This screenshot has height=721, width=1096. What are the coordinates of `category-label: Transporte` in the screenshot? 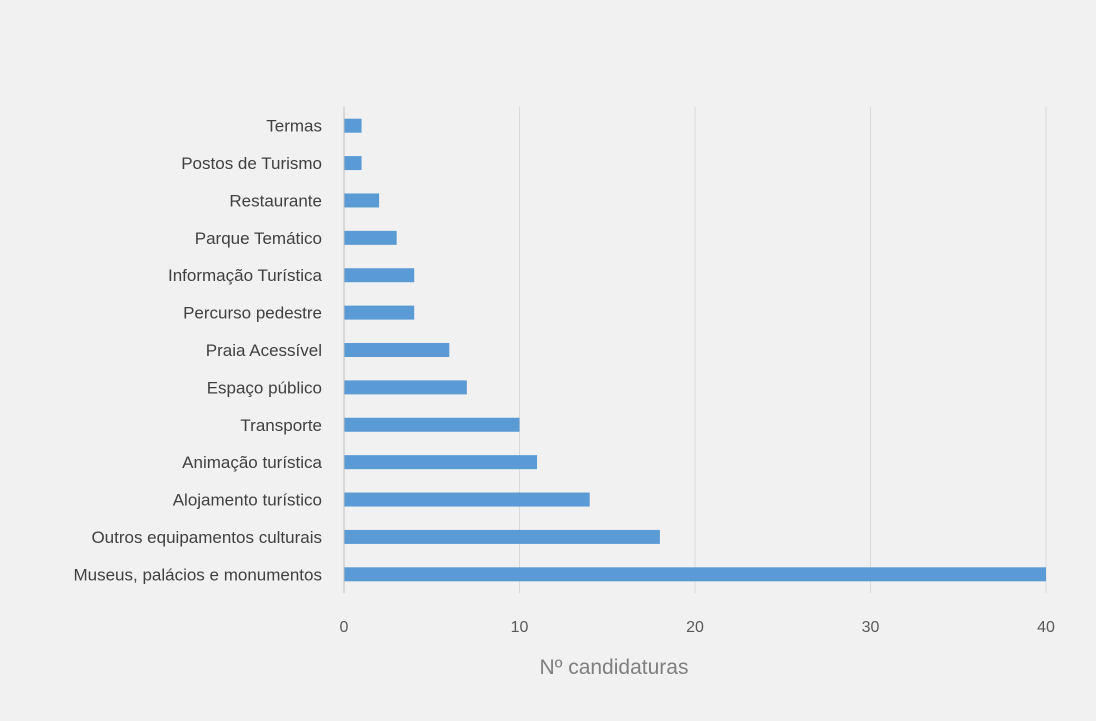 It's located at (281, 425).